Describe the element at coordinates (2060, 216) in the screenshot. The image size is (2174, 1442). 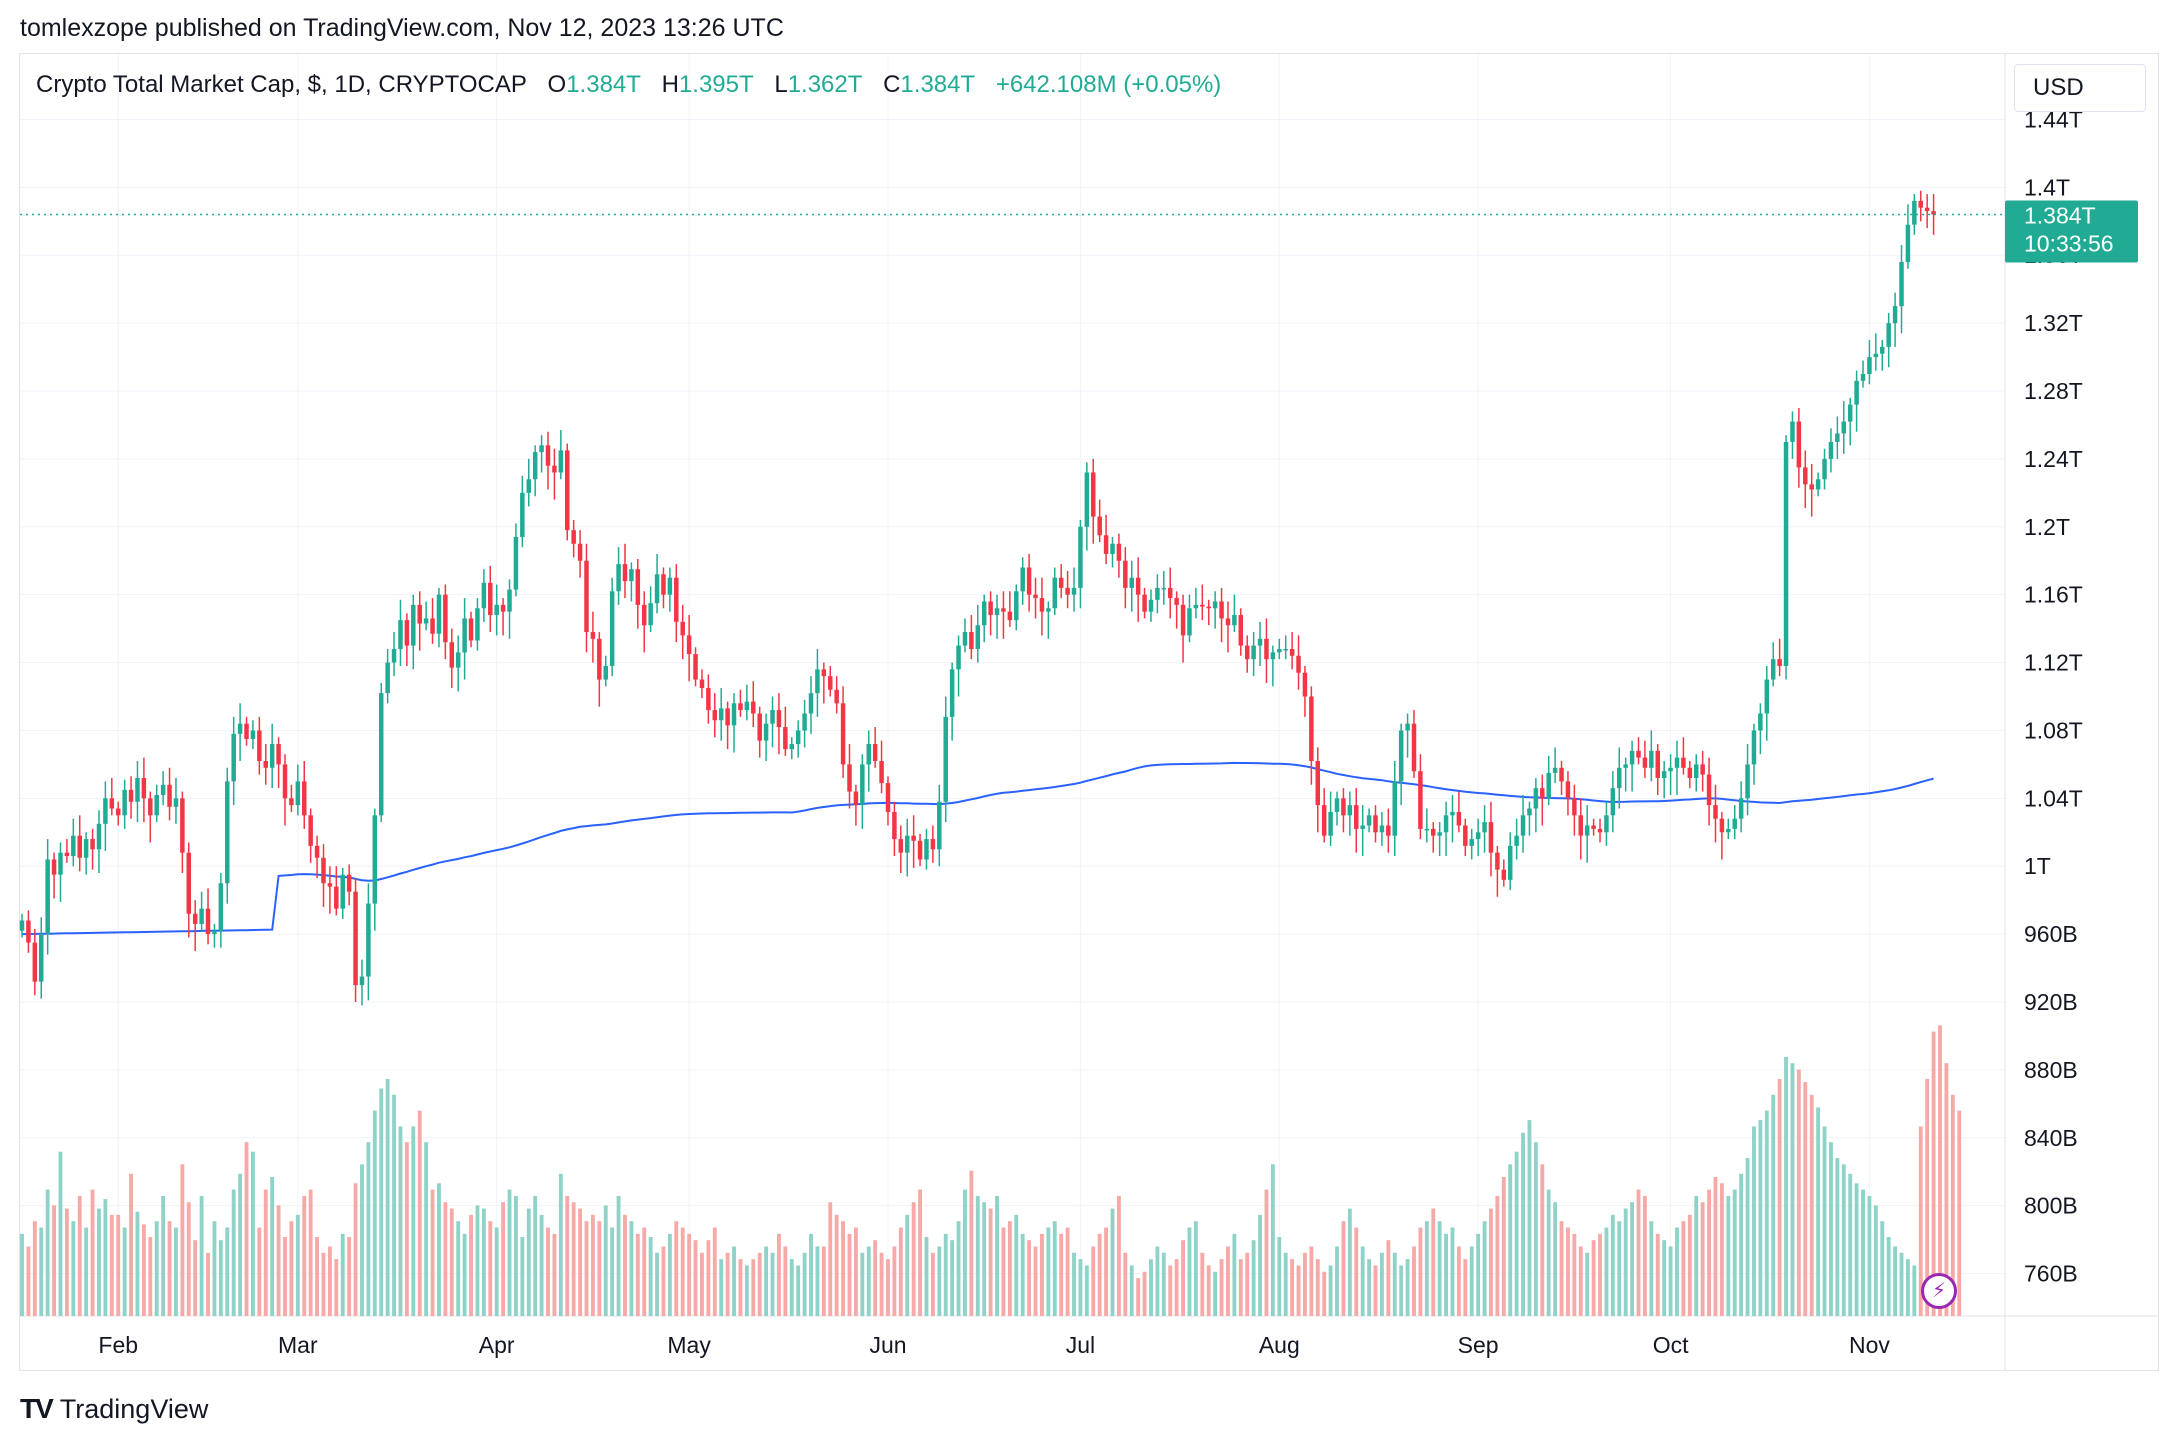
I see `price-tag-value: 1.384T` at that location.